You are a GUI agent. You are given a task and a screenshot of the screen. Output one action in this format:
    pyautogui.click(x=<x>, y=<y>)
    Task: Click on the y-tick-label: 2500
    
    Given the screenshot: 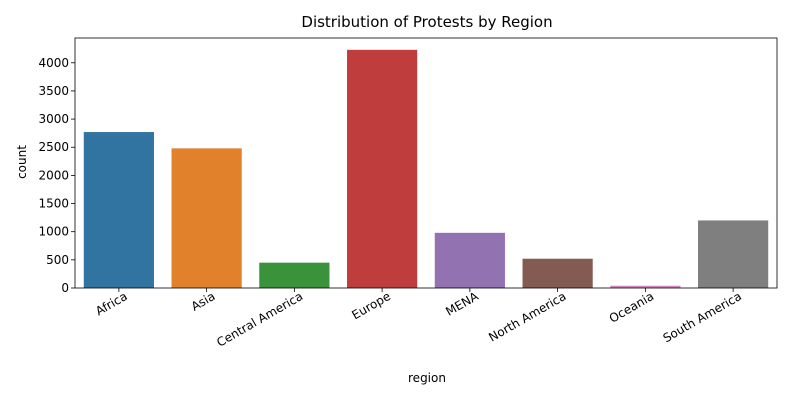 What is the action you would take?
    pyautogui.click(x=53, y=147)
    